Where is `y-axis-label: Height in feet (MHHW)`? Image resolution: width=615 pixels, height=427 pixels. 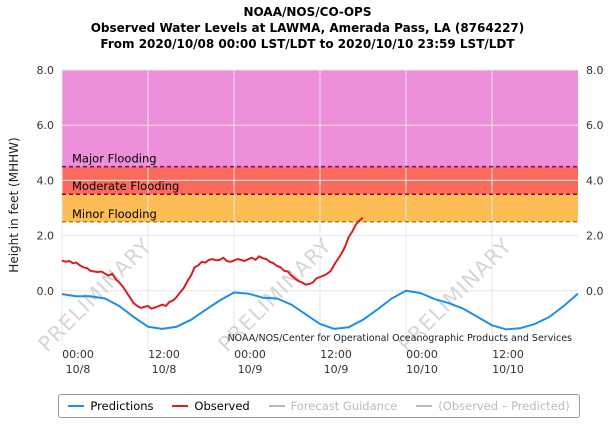 y-axis-label: Height in feet (MHHW) is located at coordinates (14, 204).